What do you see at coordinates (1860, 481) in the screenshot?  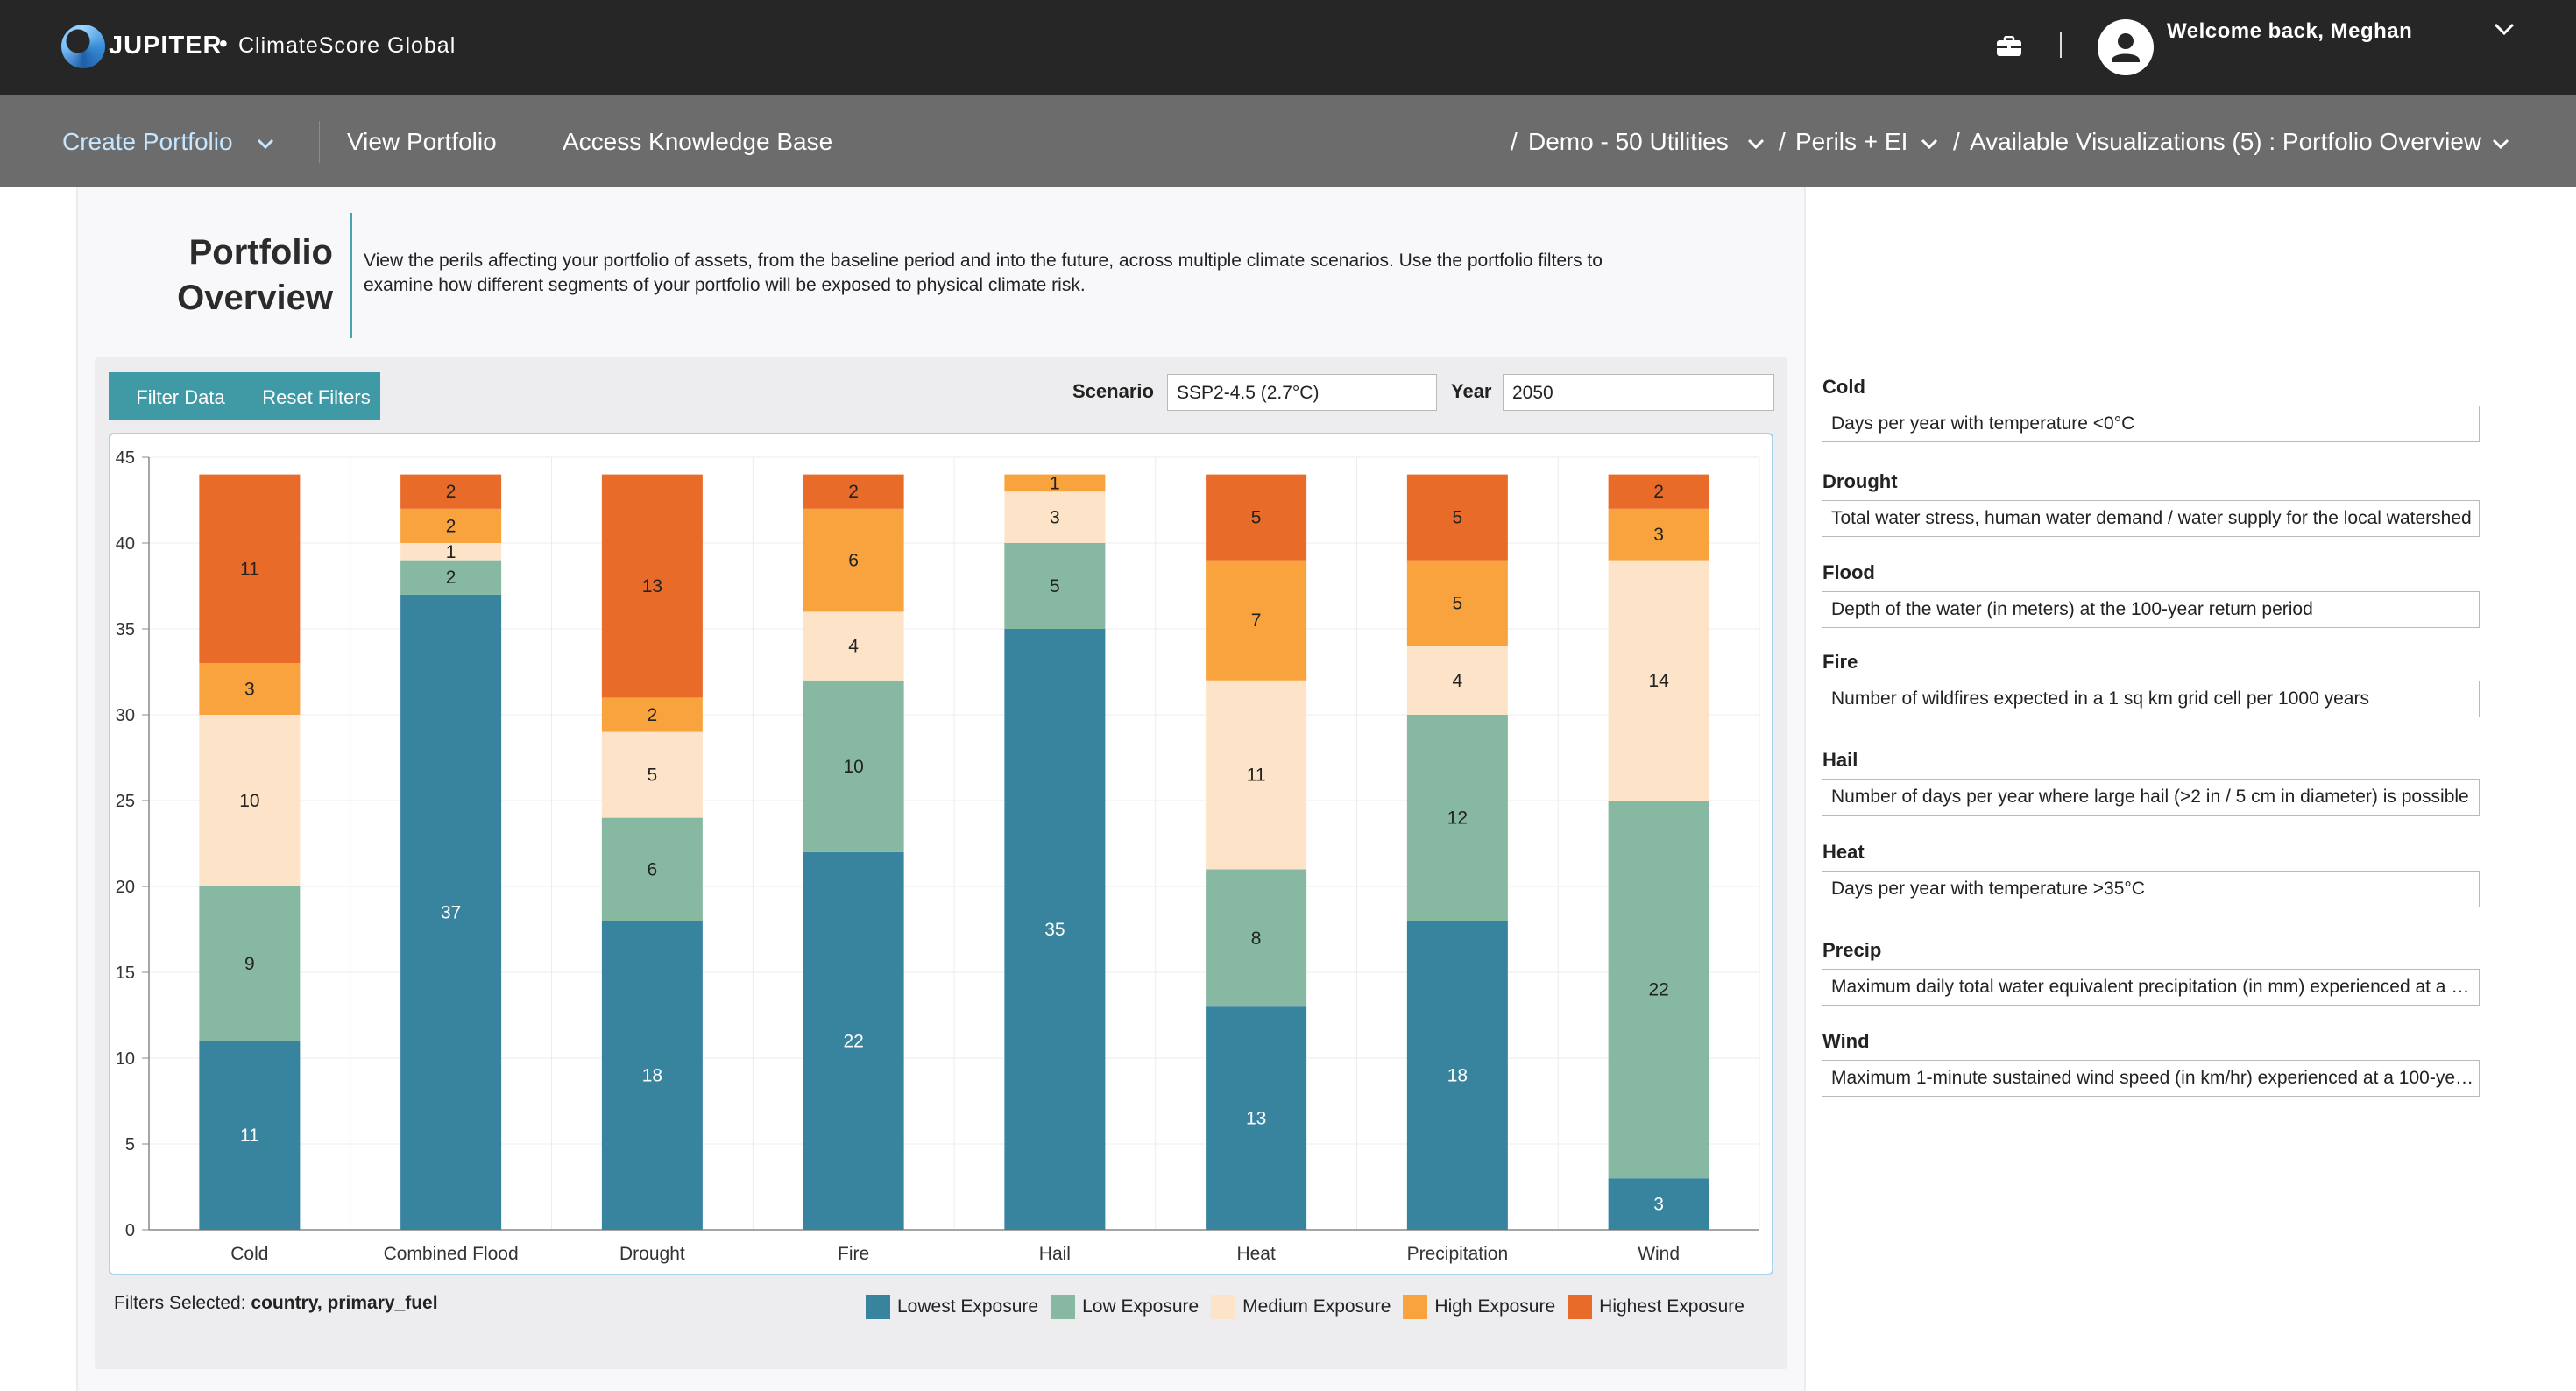 I see `definition-label: Drought` at bounding box center [1860, 481].